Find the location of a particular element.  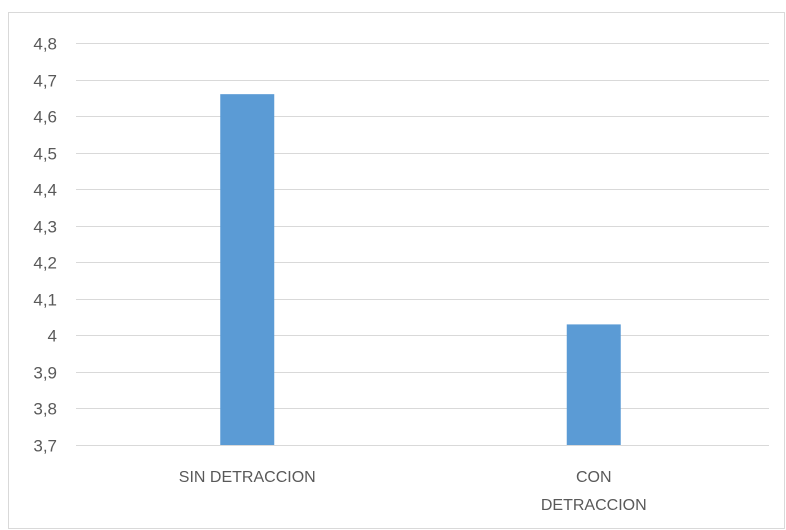

x-category-label: CON is located at coordinates (594, 477).